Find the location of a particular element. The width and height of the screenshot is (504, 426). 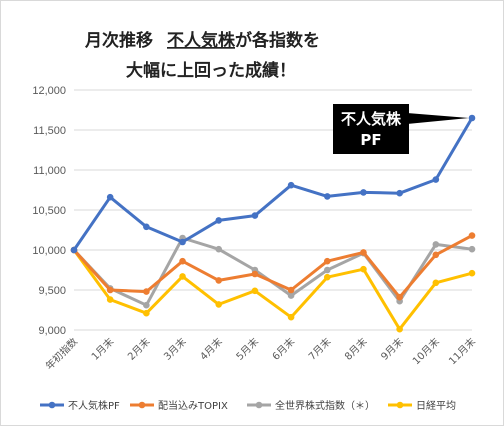

x-tick-label: 11月末 is located at coordinates (462, 351).